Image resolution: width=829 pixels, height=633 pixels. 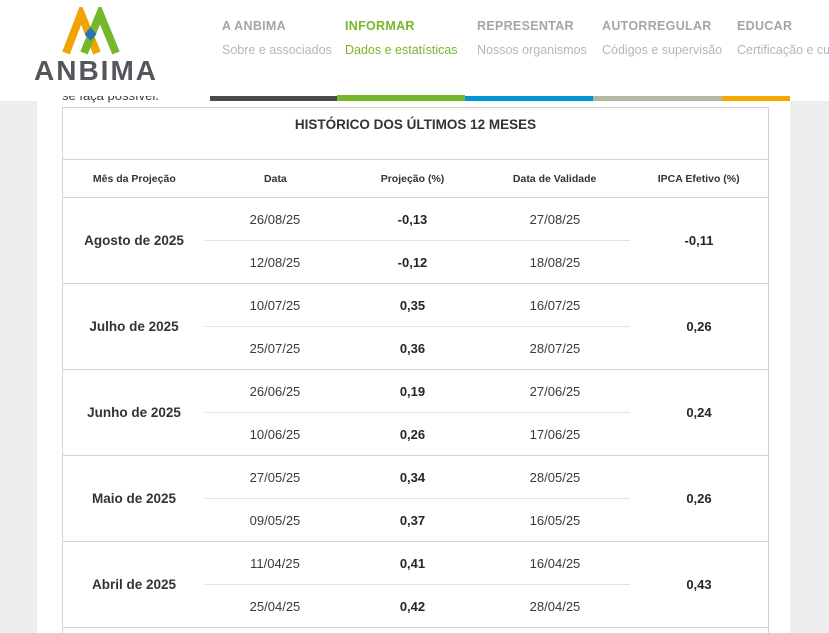 What do you see at coordinates (555, 219) in the screenshot?
I see `validity-cell: 27/08/25` at bounding box center [555, 219].